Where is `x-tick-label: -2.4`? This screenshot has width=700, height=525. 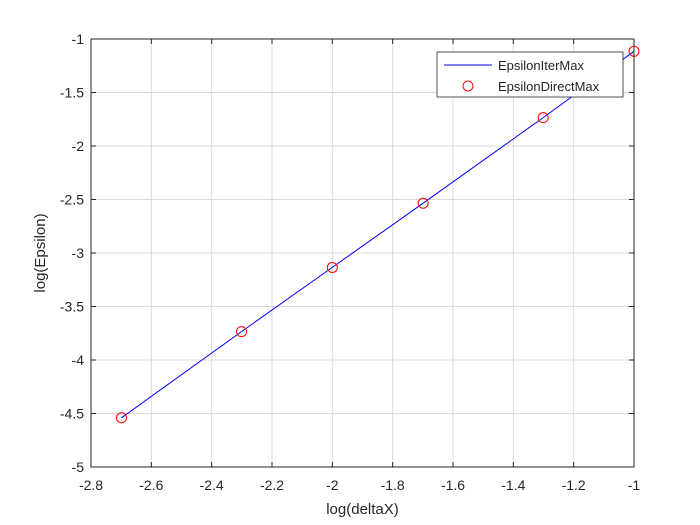 x-tick-label: -2.4 is located at coordinates (212, 485).